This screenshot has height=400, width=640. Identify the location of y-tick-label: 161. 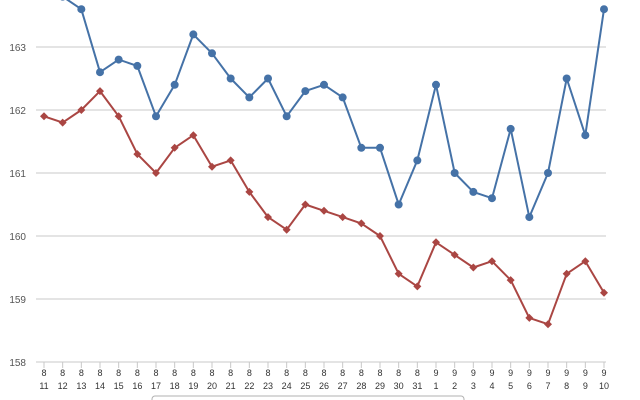
(17, 174).